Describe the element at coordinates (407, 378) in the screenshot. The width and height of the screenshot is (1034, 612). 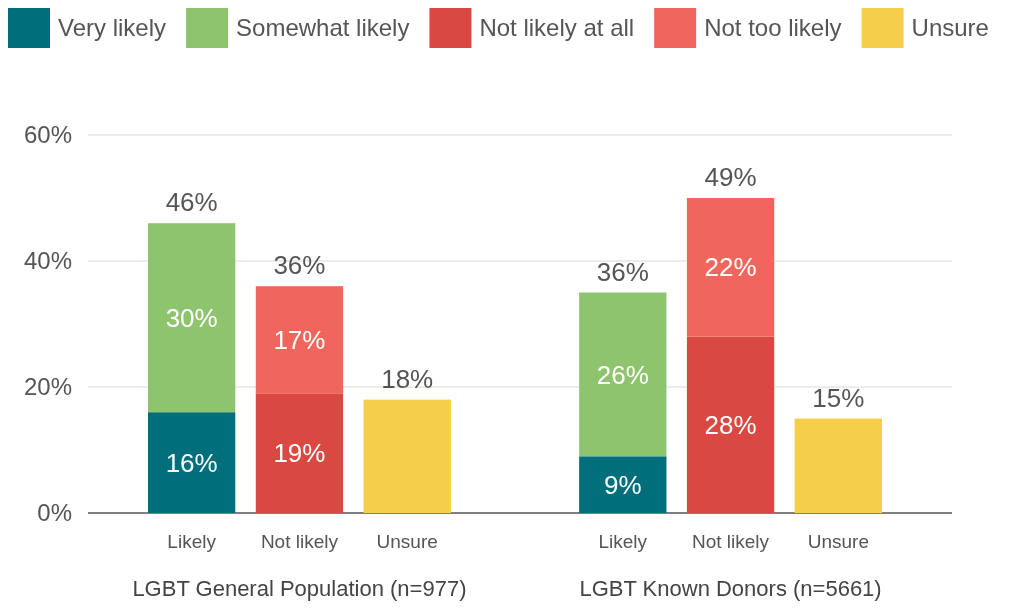
I see `total-label: 18%` at that location.